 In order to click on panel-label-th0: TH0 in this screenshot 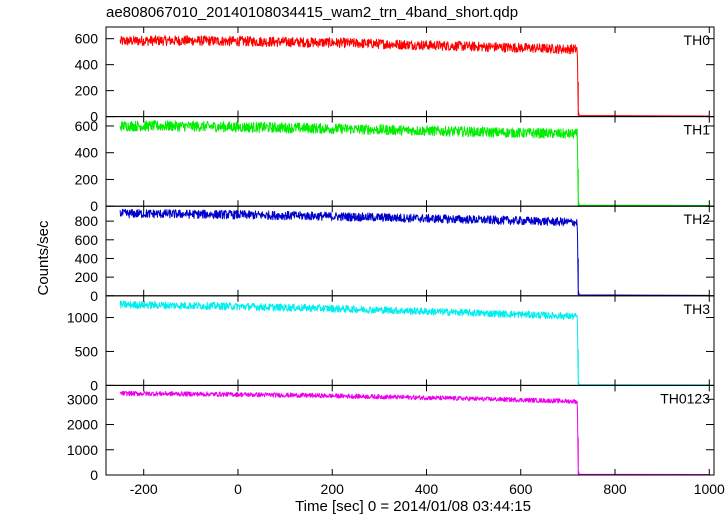, I will do `click(697, 40)`.